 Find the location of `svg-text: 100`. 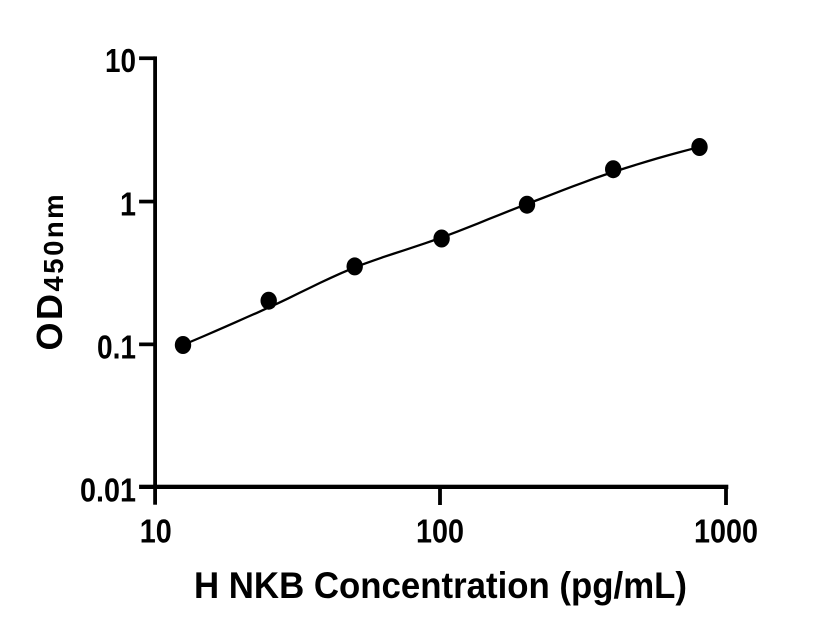

svg-text: 100 is located at coordinates (440, 531).